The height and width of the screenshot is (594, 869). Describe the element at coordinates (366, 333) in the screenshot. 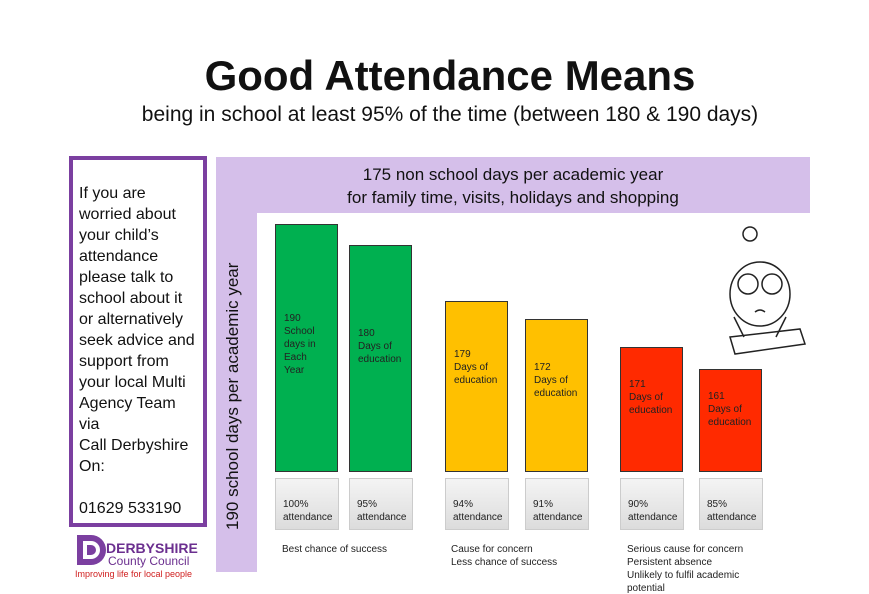

I see `bar-label: 180` at that location.